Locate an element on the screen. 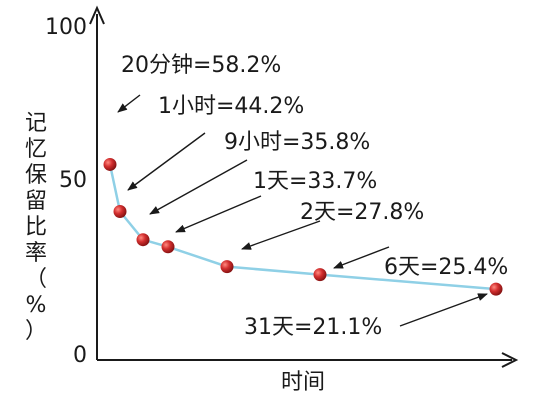 The height and width of the screenshot is (402, 547). annotation-label-4: 1天=33.7% is located at coordinates (315, 181).